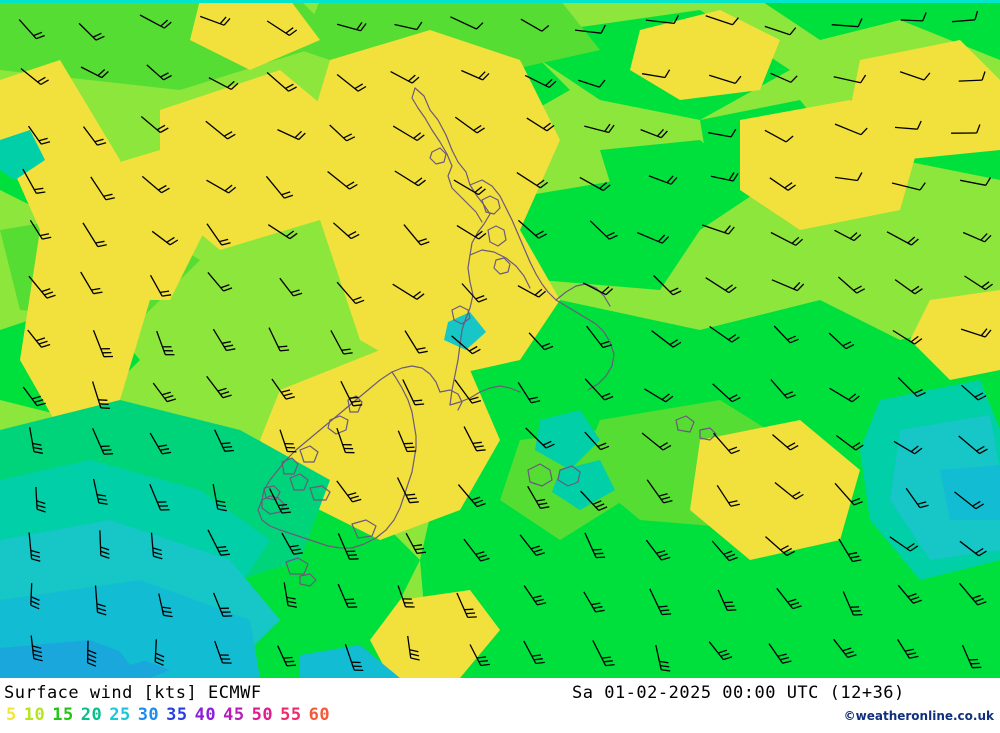 The height and width of the screenshot is (733, 1000). Describe the element at coordinates (91, 715) in the screenshot. I see `legend-item-20: 20` at that location.